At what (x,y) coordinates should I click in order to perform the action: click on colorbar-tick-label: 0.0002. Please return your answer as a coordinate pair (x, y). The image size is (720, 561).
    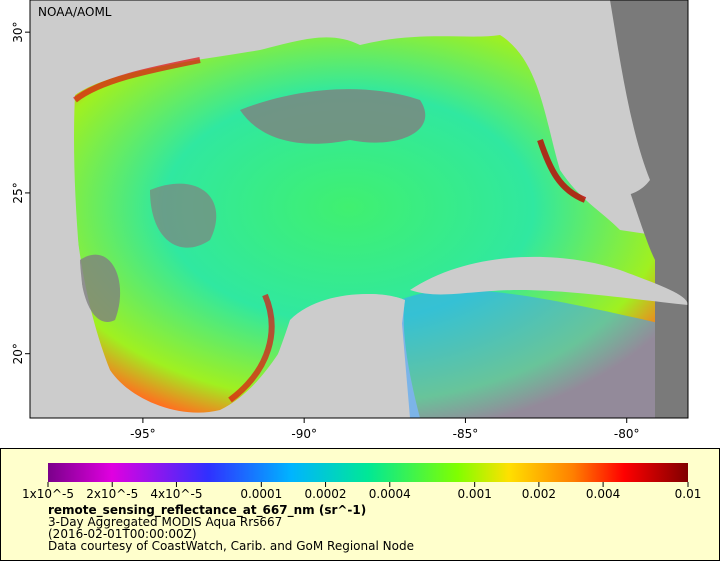
    Looking at the image, I should click on (326, 494).